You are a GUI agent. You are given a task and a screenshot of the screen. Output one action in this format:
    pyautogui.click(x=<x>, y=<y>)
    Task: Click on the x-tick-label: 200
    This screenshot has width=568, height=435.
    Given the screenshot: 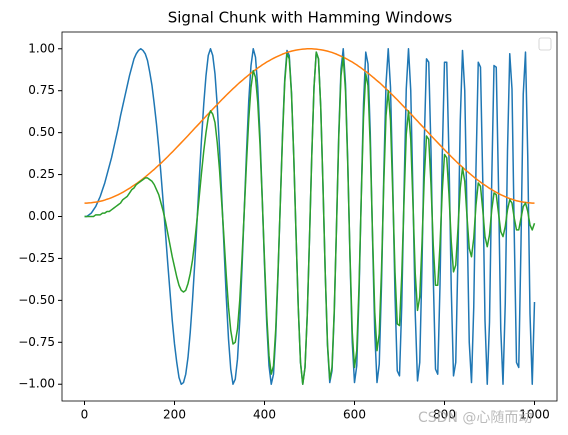 What is the action you would take?
    pyautogui.click(x=174, y=415)
    